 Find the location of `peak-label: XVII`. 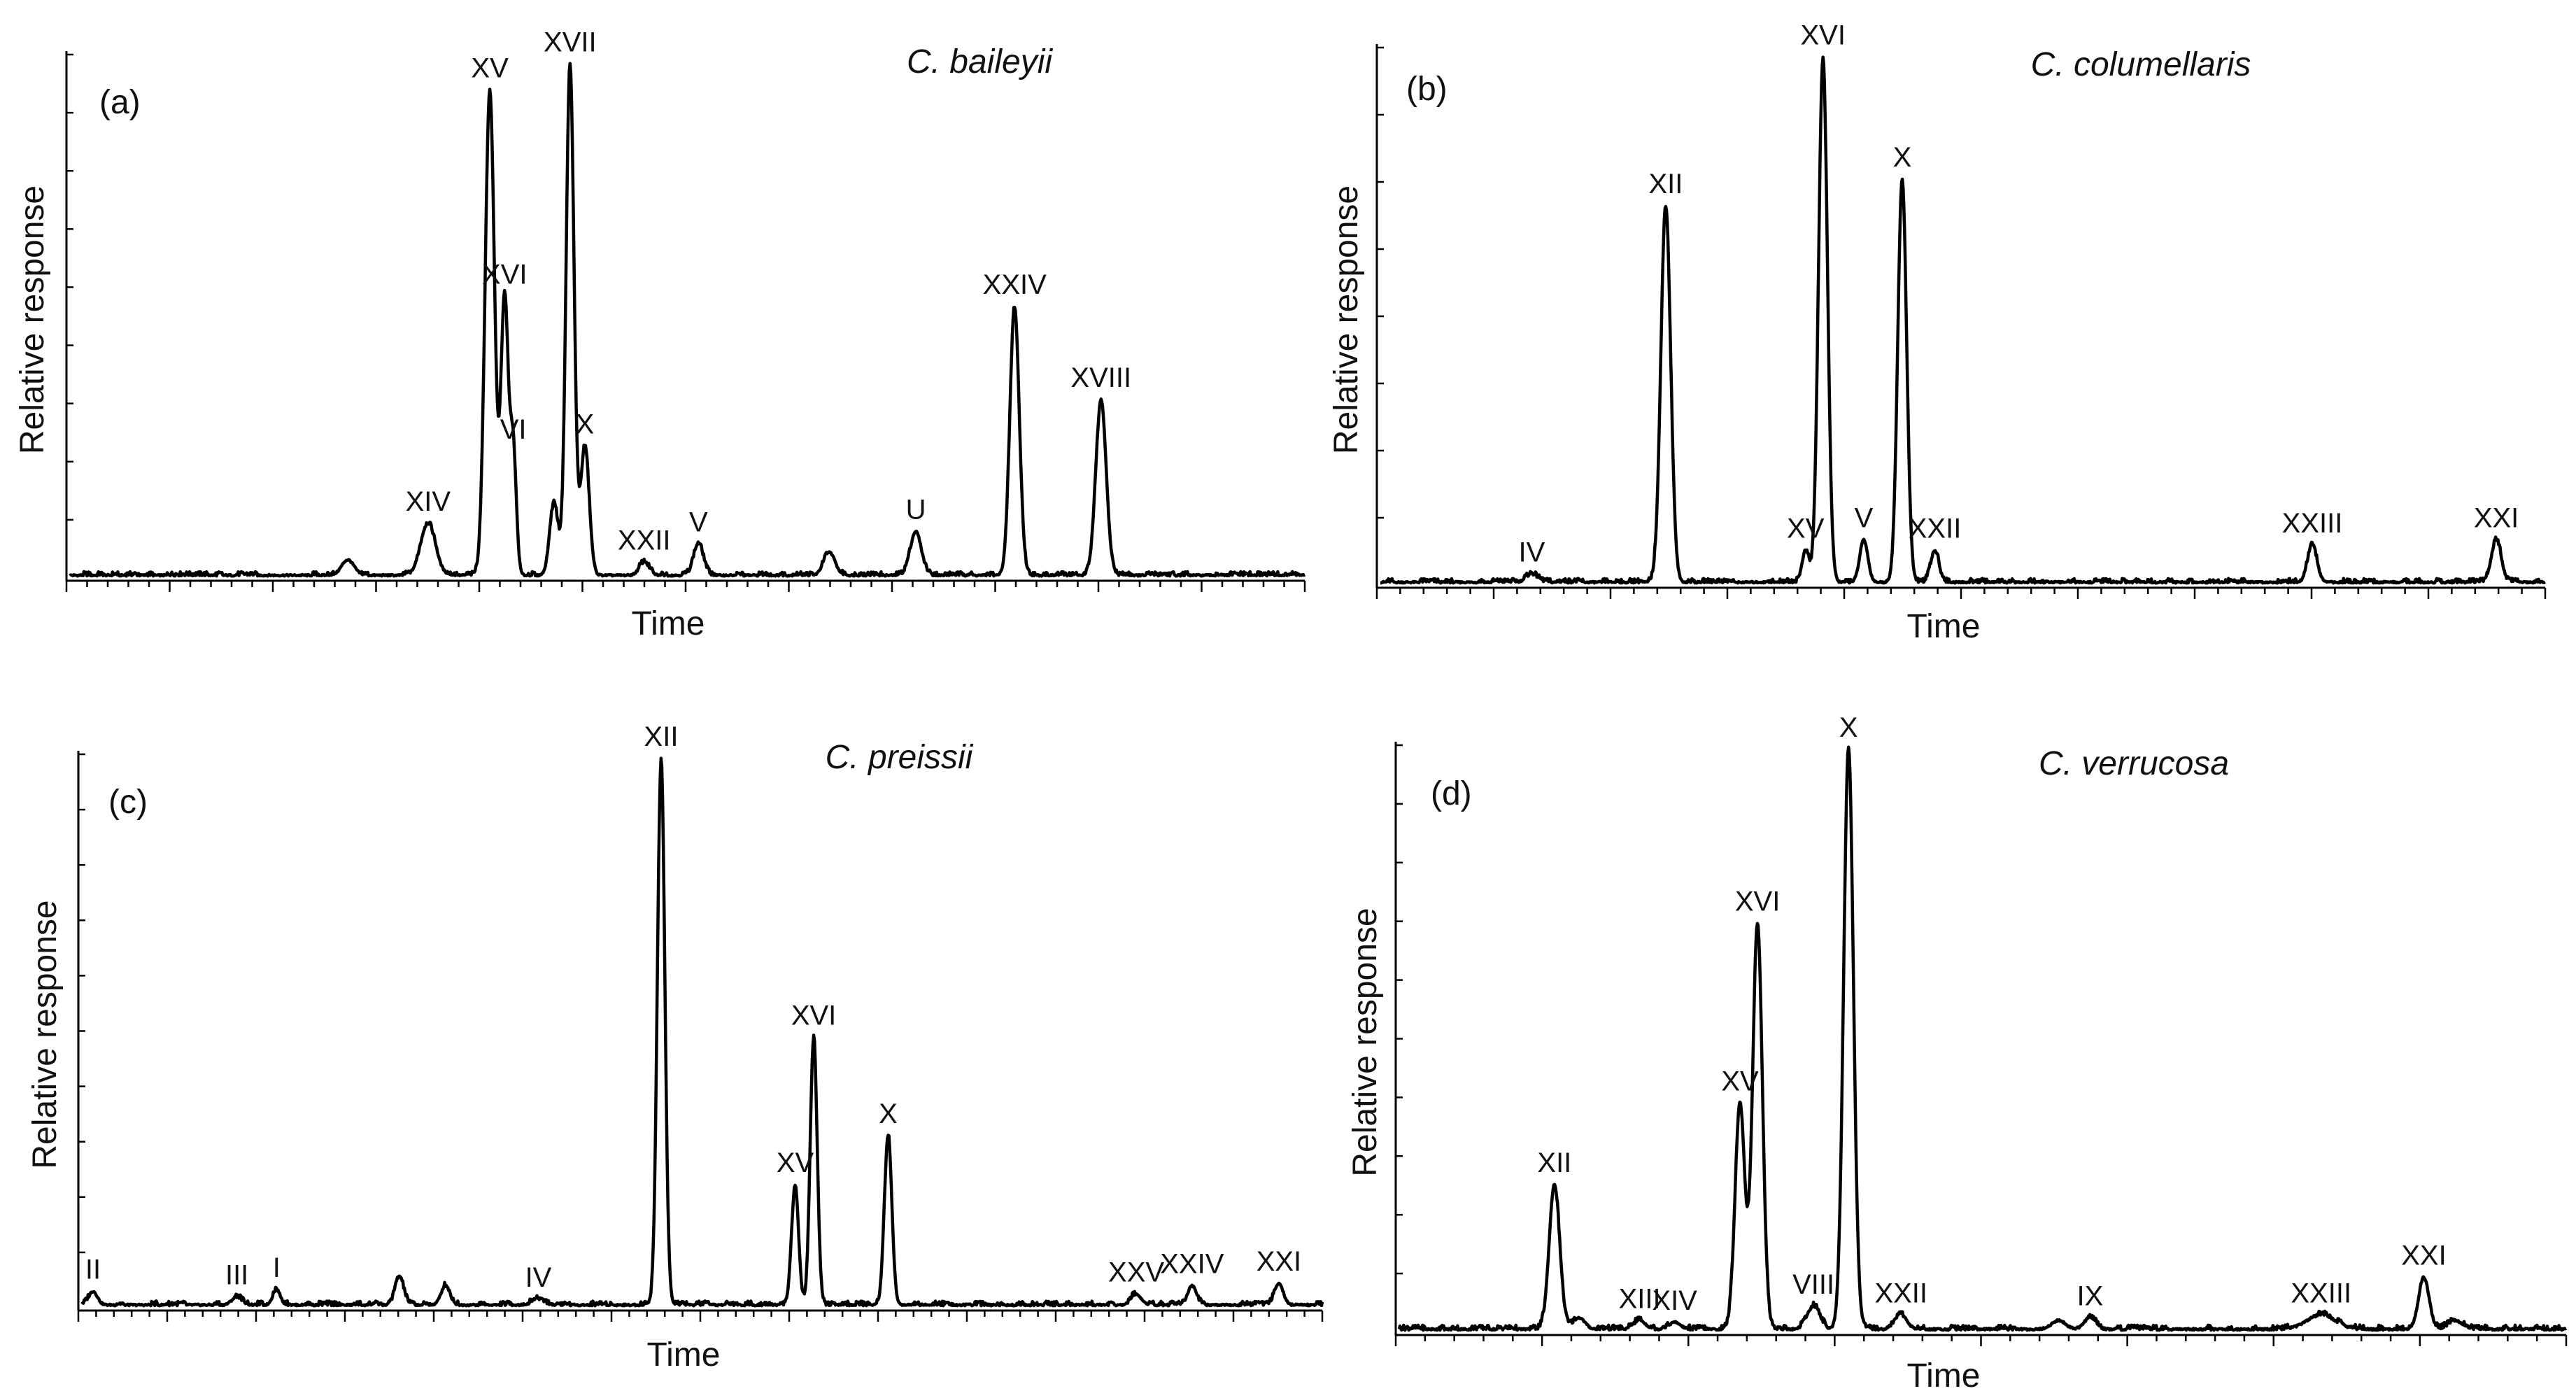

peak-label: XVII is located at coordinates (570, 42).